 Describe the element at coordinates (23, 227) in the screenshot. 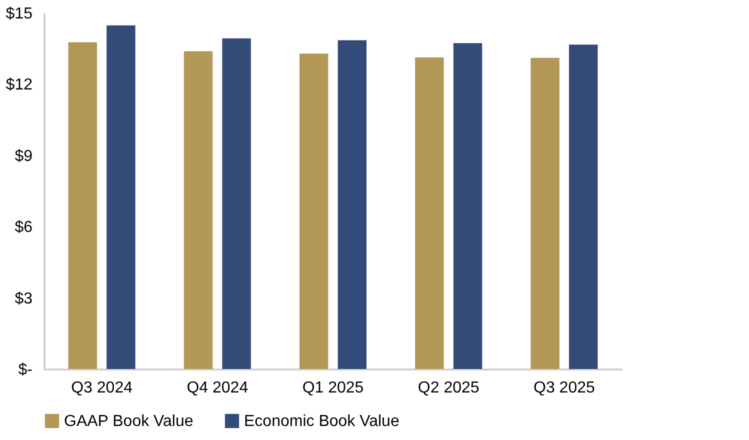

I see `y-tick-label: $6` at that location.